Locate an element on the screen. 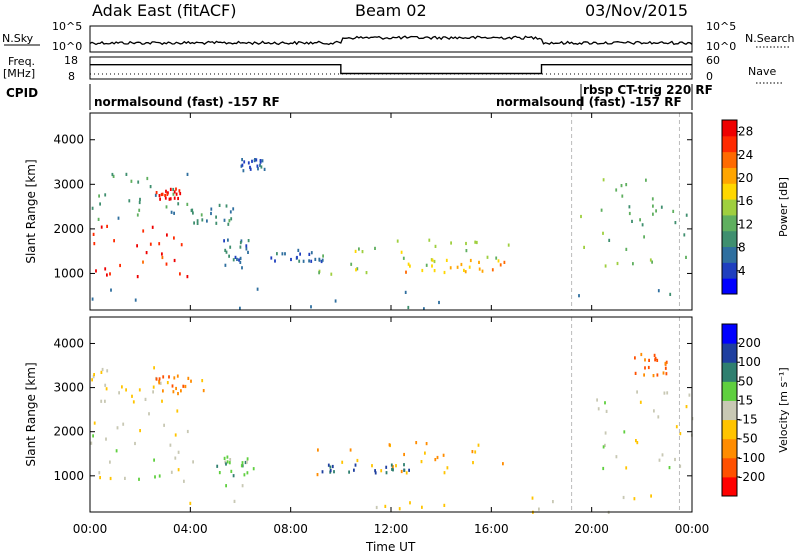  ytick-label: 3000 is located at coordinates (68, 388).